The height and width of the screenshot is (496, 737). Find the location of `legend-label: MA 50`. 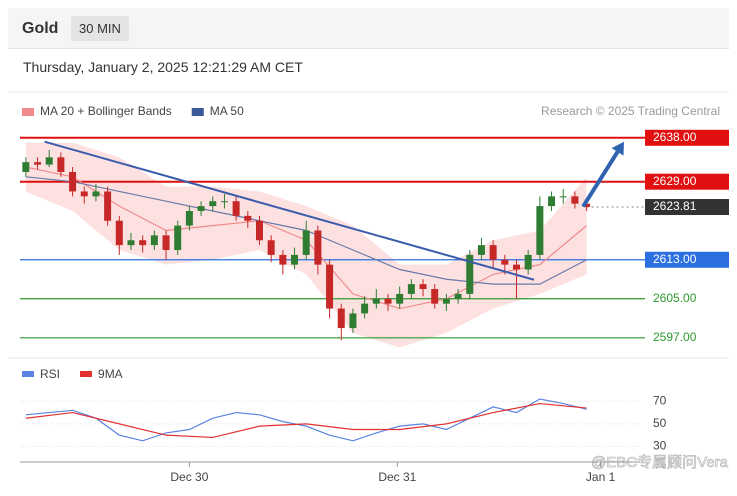

legend-label: MA 50 is located at coordinates (227, 111).